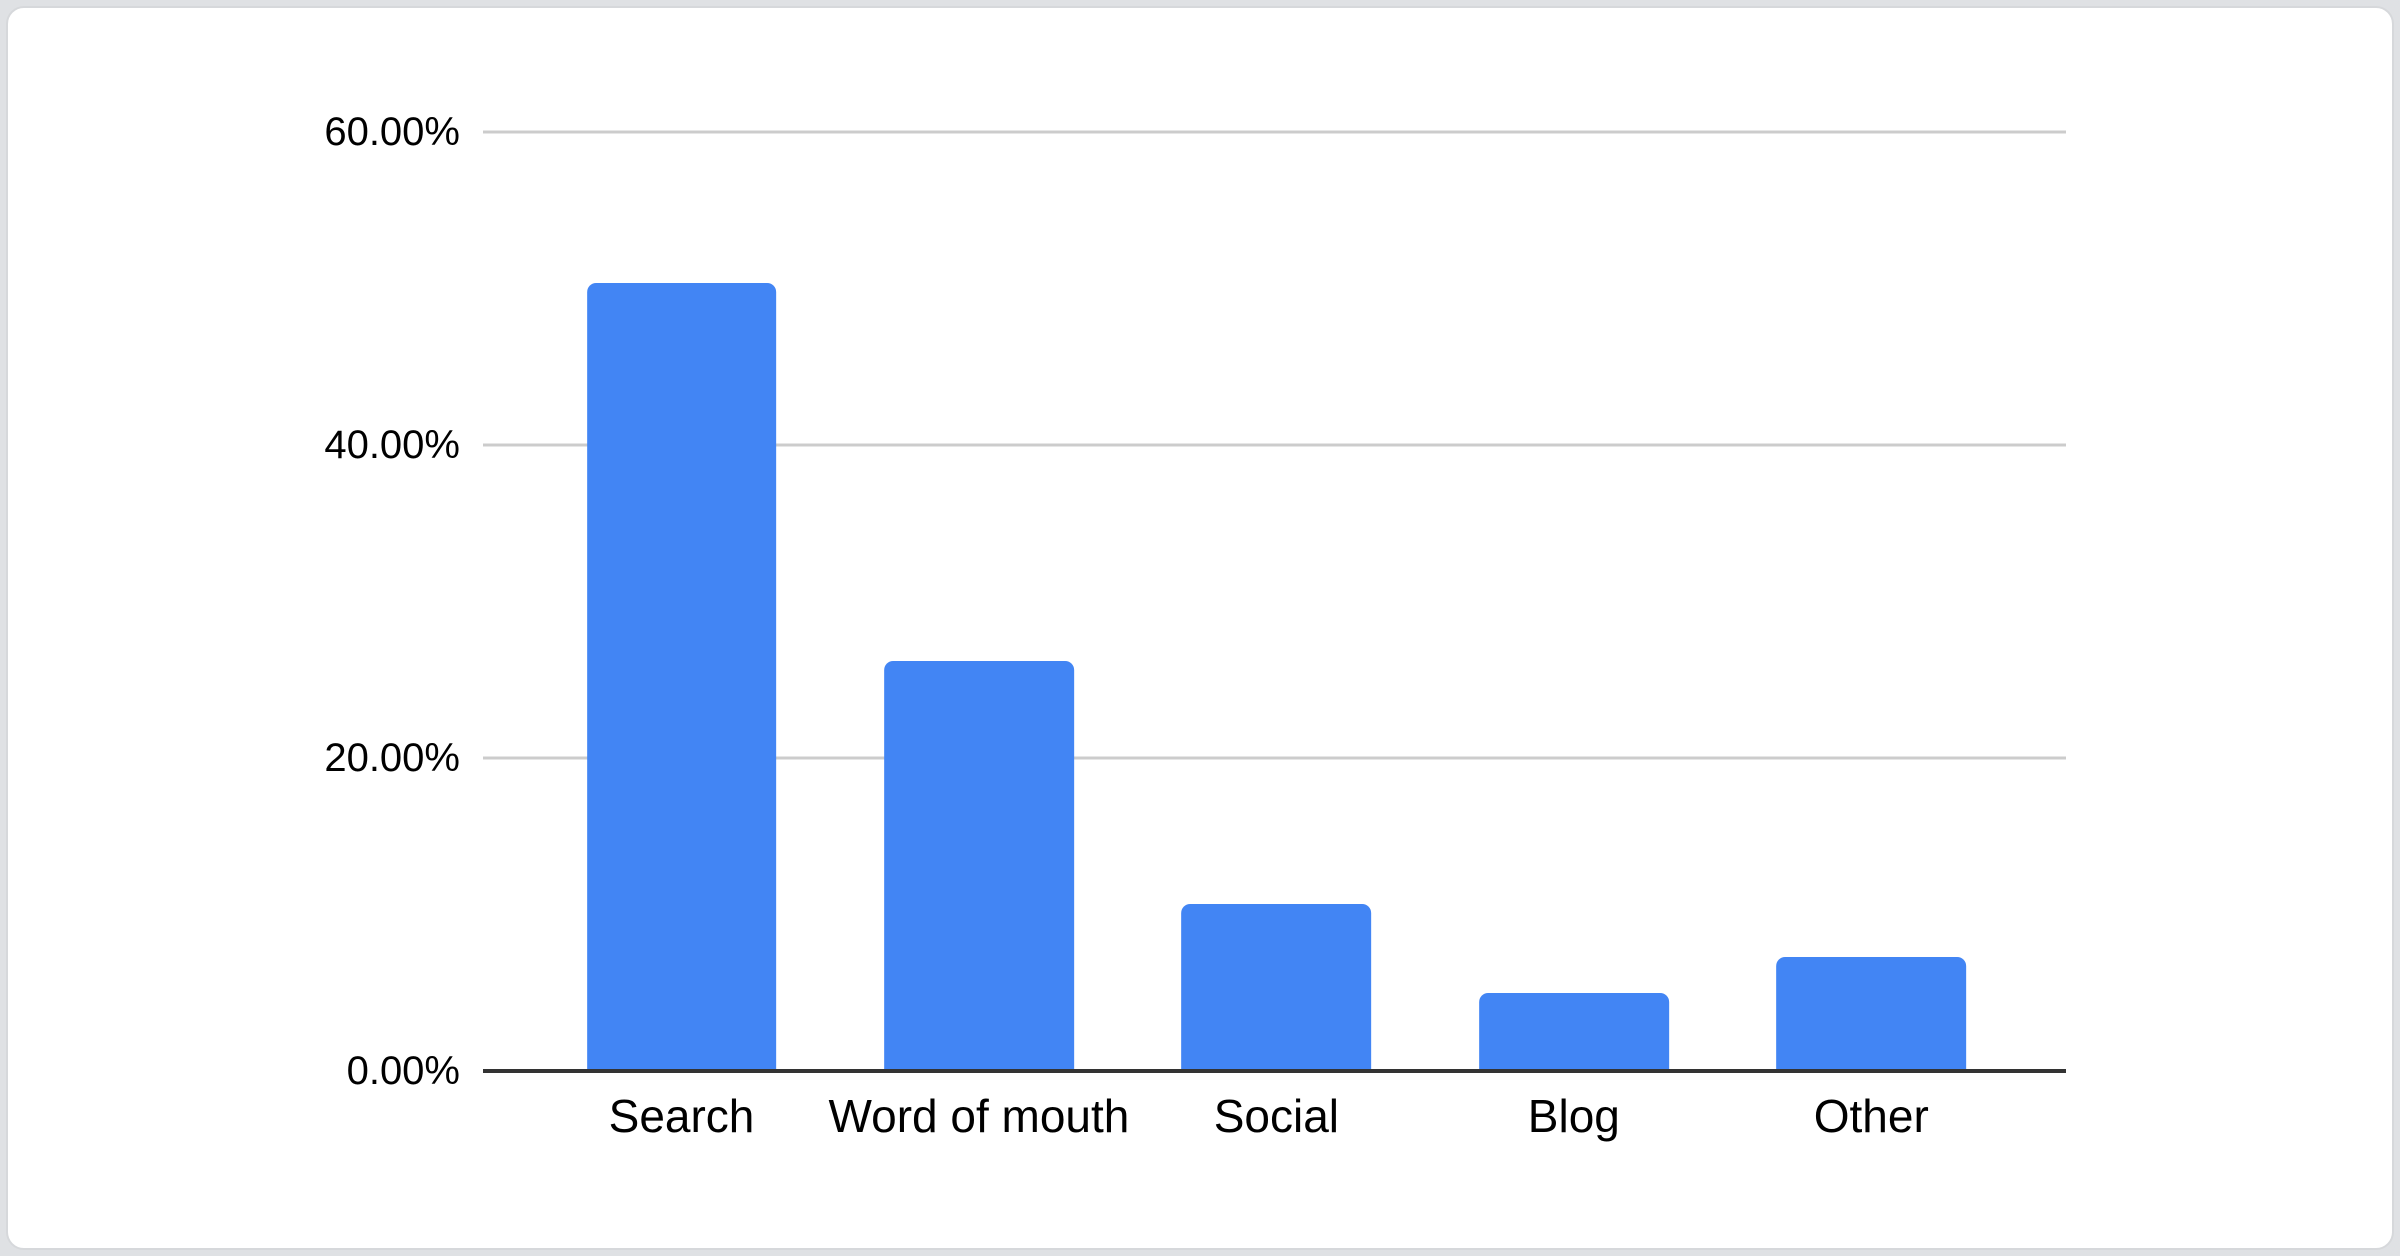 Image resolution: width=2400 pixels, height=1256 pixels. Describe the element at coordinates (1871, 1014) in the screenshot. I see `bar-other` at that location.